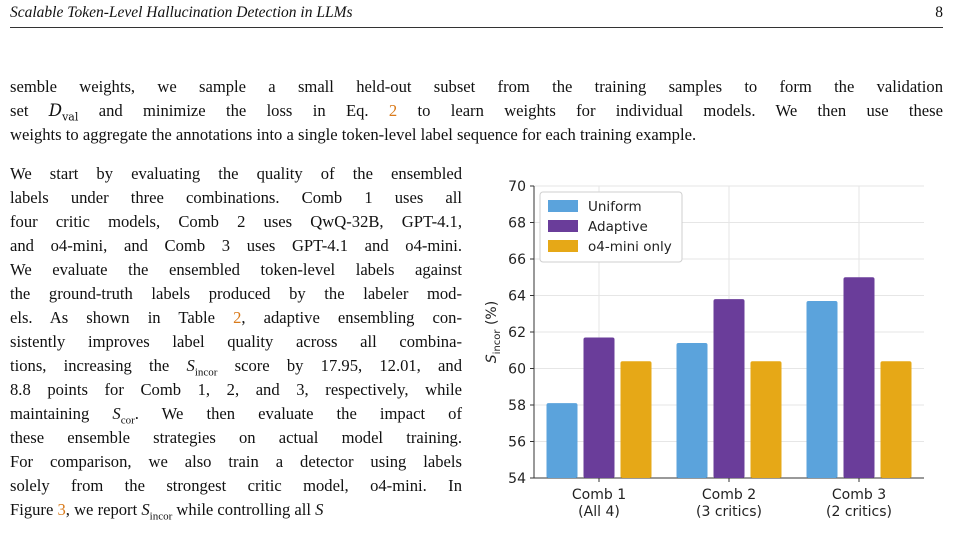 Image resolution: width=953 pixels, height=552 pixels. Describe the element at coordinates (517, 187) in the screenshot. I see `y-tick-label: 70` at that location.